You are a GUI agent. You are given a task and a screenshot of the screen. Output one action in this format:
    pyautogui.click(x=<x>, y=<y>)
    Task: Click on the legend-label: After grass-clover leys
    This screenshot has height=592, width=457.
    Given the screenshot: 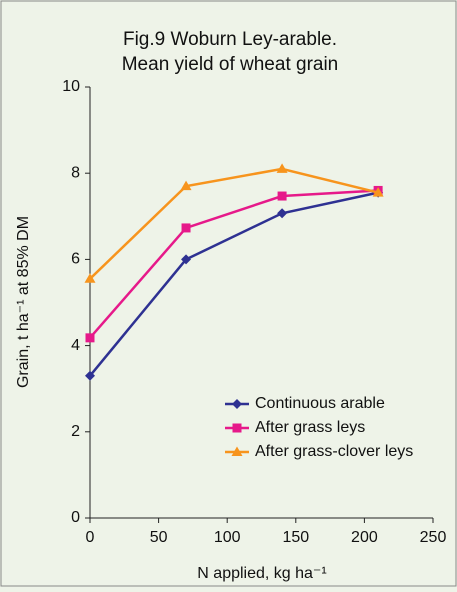 What is the action you would take?
    pyautogui.click(x=334, y=451)
    